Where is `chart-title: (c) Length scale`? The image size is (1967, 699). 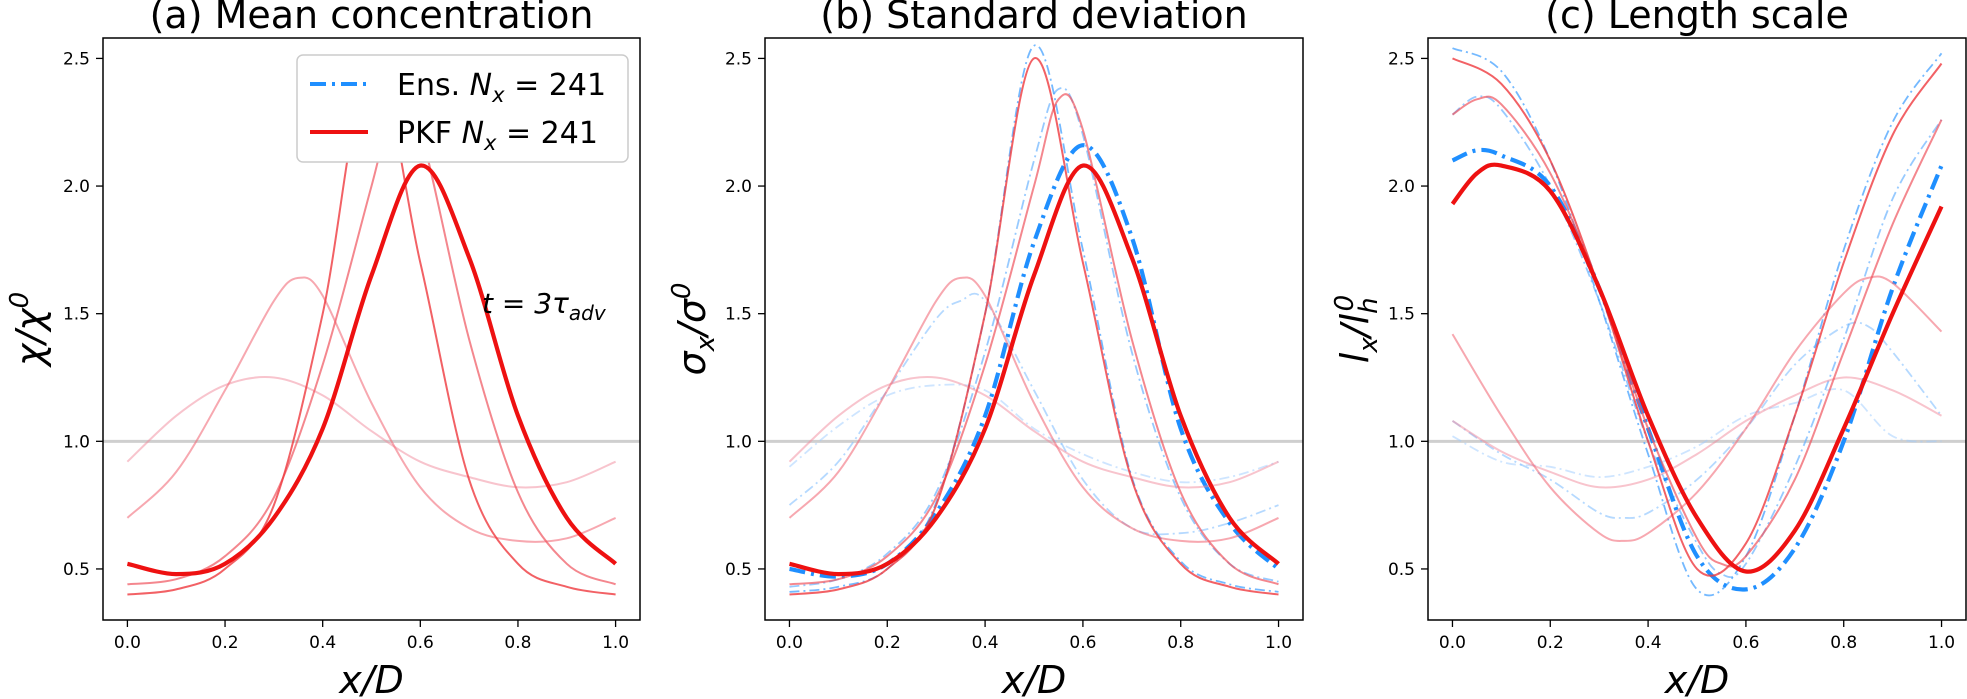 chart-title: (c) Length scale is located at coordinates (1697, 18).